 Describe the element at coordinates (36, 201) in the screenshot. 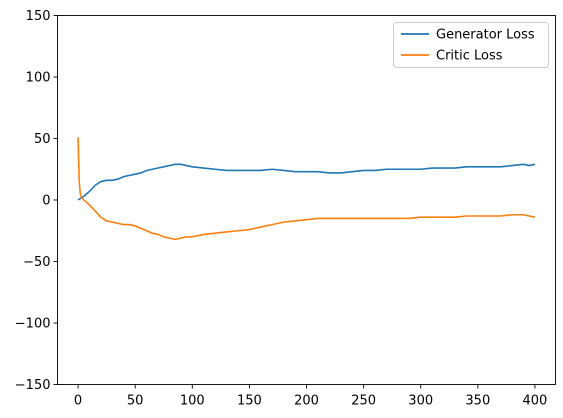

I see `y-axis: −150 −100 −50 0 50 100 150` at that location.